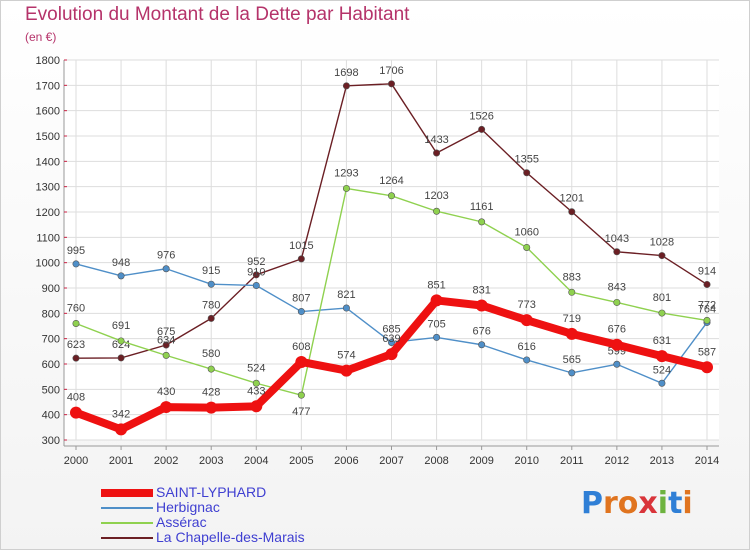  Describe the element at coordinates (610, 503) in the screenshot. I see `logo-letter: r` at that location.